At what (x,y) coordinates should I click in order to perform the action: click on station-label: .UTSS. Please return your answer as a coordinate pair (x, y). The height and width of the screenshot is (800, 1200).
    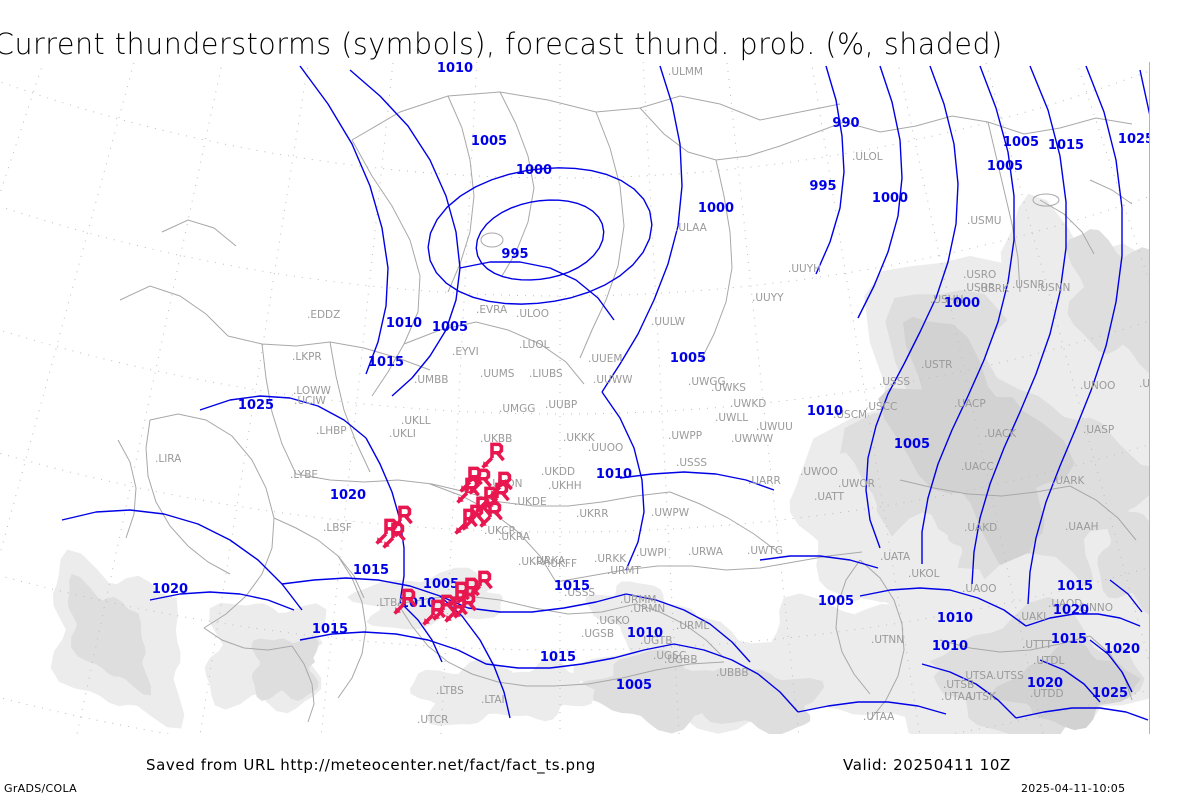
    Looking at the image, I should click on (1008, 676).